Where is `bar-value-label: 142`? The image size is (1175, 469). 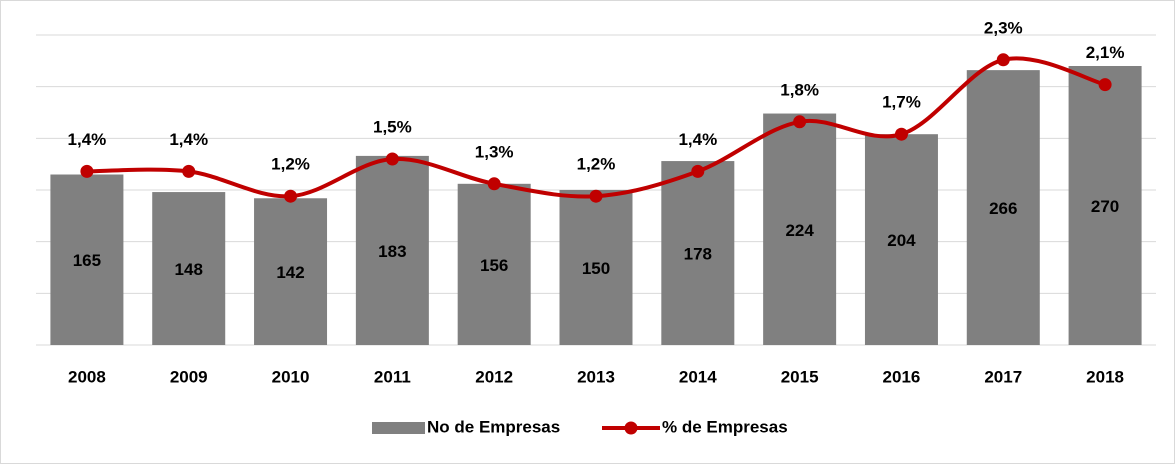
bar-value-label: 142 is located at coordinates (290, 272).